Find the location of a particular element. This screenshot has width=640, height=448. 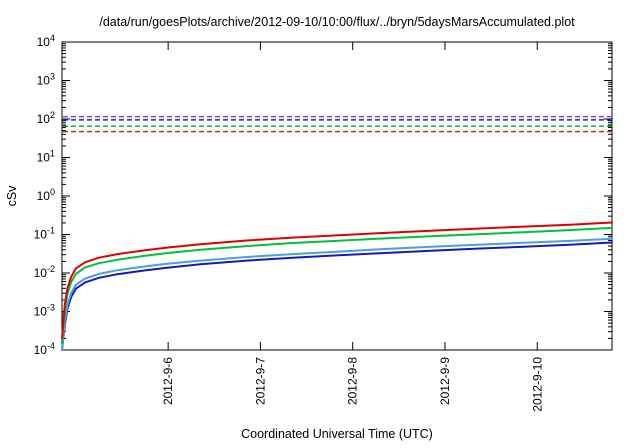

y-tick-label: 10⁴ is located at coordinates (46, 41).